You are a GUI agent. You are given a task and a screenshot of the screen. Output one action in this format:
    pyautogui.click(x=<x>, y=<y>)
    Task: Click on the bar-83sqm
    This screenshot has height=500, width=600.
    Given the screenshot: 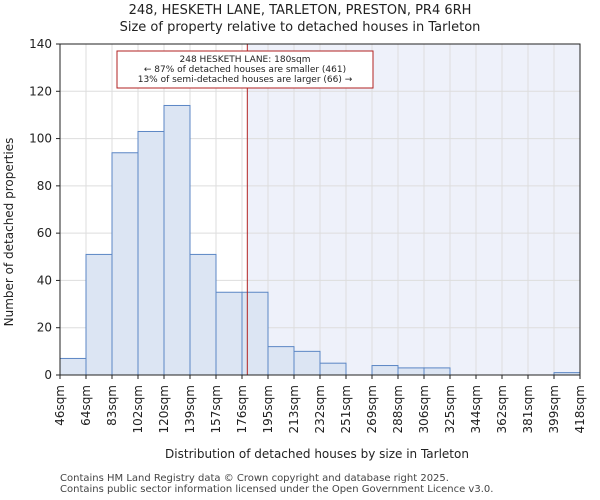 What is the action you would take?
    pyautogui.click(x=125, y=264)
    